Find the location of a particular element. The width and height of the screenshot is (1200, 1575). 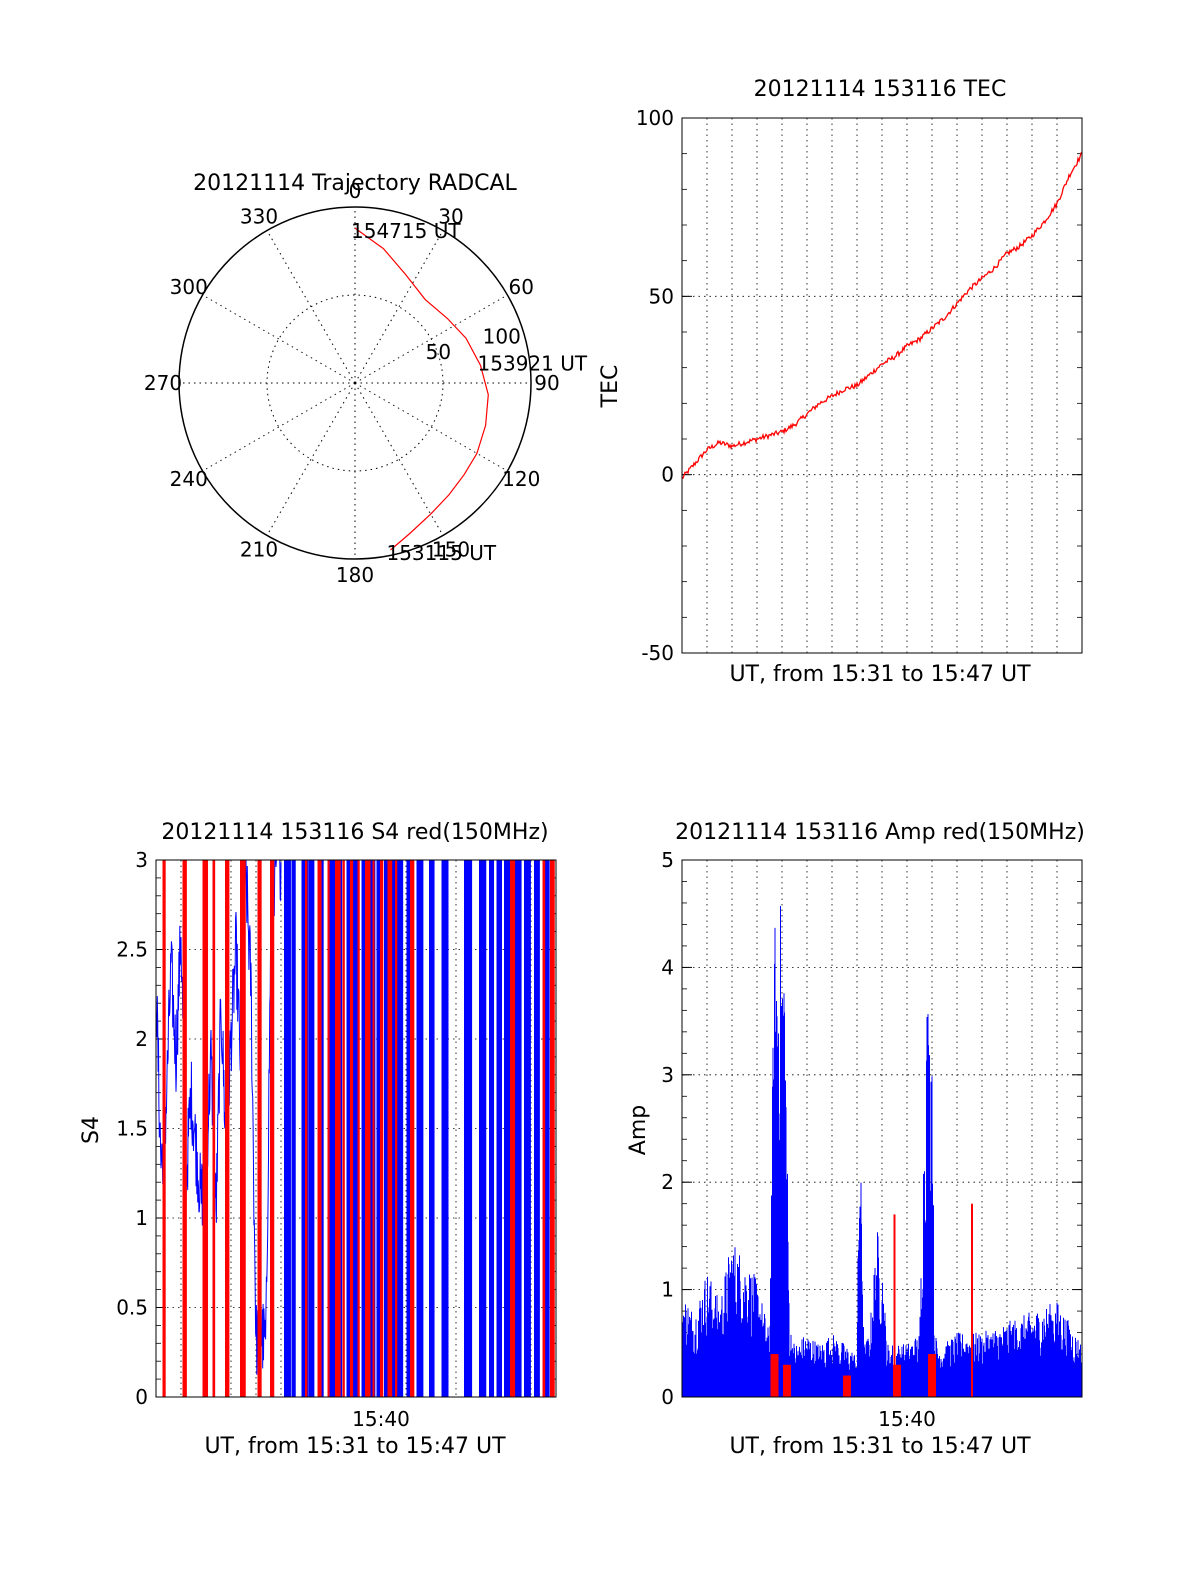

polar-azimuth-labels: 0 30 60 90 120 150 180 210 240 270 300 330 is located at coordinates (352, 383).